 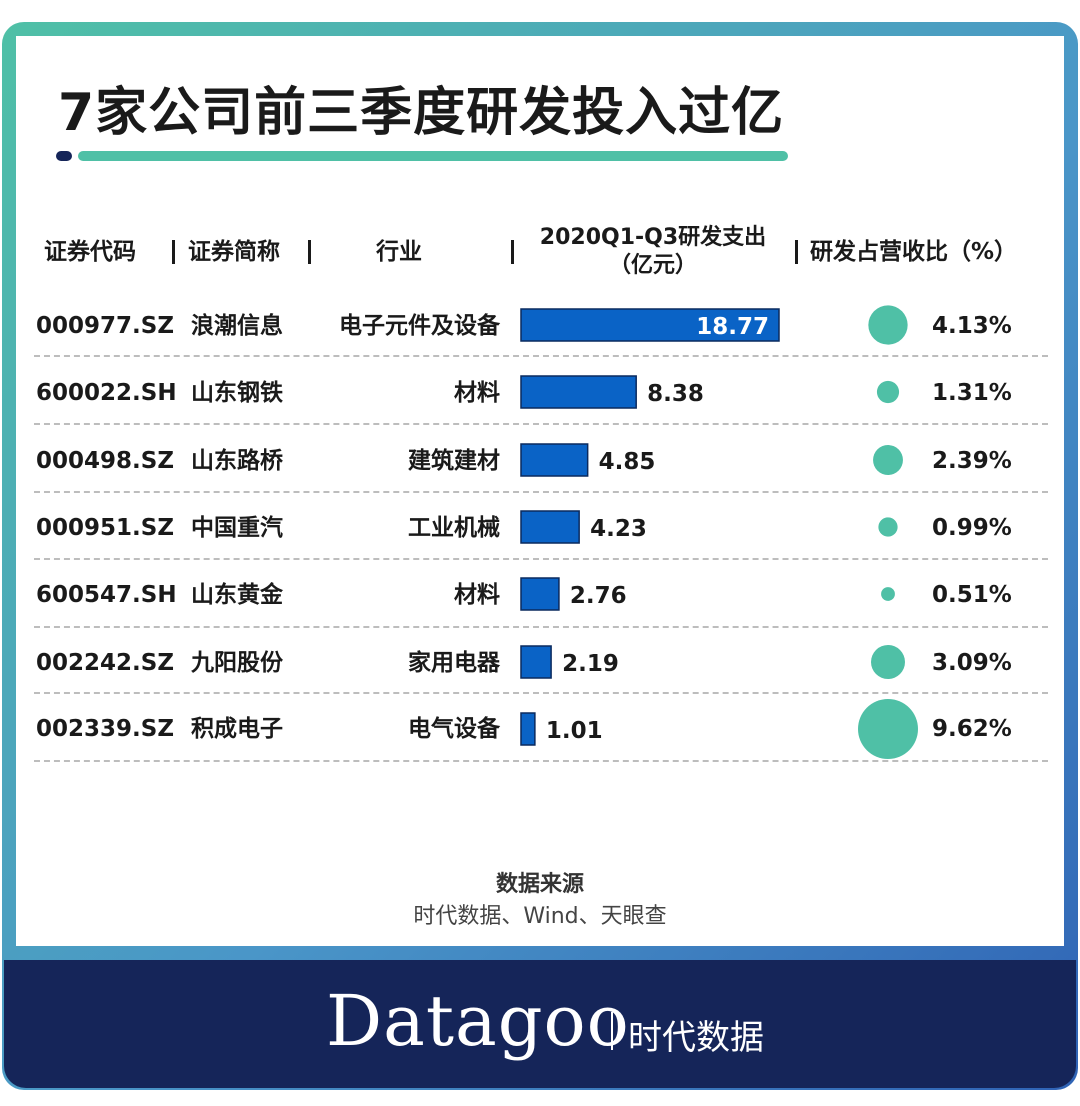 I want to click on cell-name: 中国重汽, so click(x=237, y=528).